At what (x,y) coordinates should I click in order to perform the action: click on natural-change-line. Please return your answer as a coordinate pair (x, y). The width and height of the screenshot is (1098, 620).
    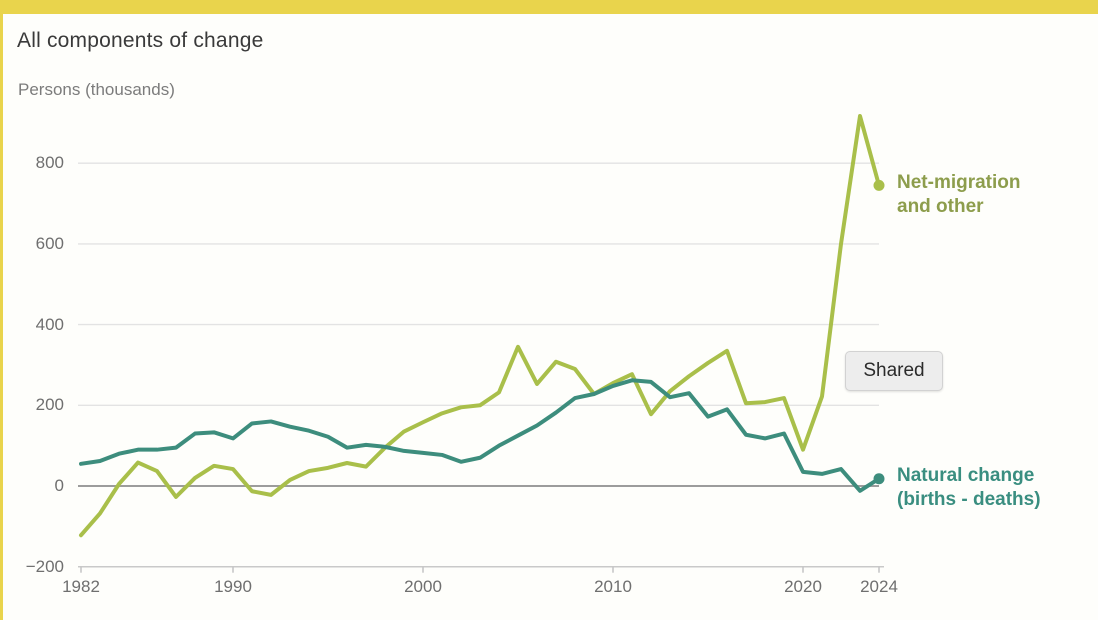
    Looking at the image, I should click on (480, 435).